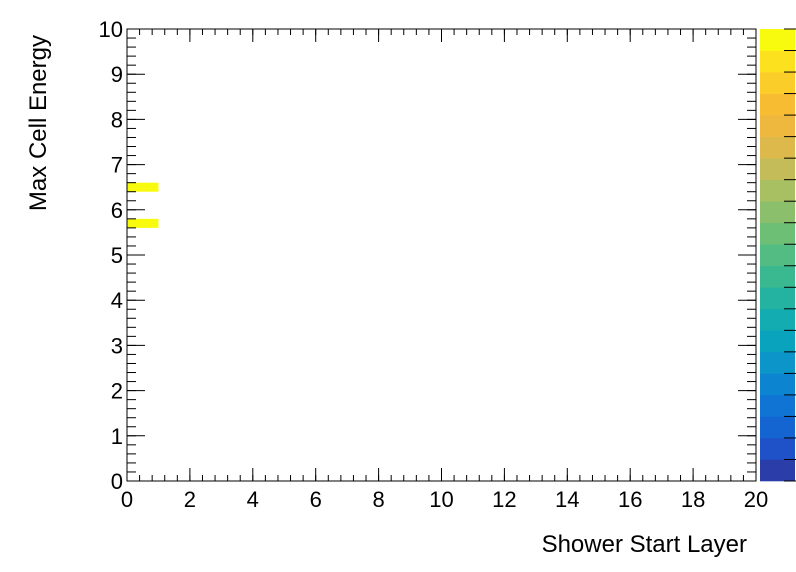 This screenshot has width=796, height=572. Describe the element at coordinates (38, 123) in the screenshot. I see `y-axis-label: Max Cell Energy` at that location.